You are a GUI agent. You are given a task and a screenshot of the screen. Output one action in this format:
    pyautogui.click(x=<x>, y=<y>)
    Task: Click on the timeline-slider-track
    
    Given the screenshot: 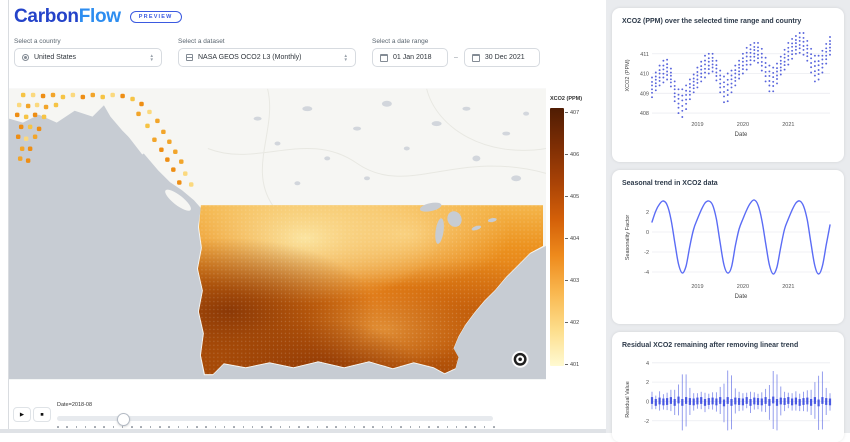 What is the action you would take?
    pyautogui.click(x=275, y=418)
    